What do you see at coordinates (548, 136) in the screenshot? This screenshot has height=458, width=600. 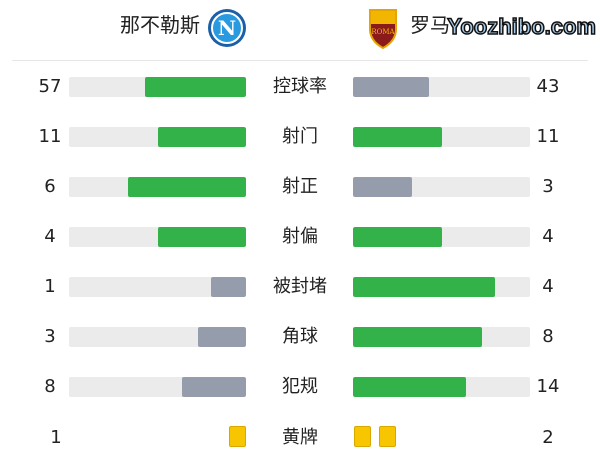 I see `away-value: 11` at bounding box center [548, 136].